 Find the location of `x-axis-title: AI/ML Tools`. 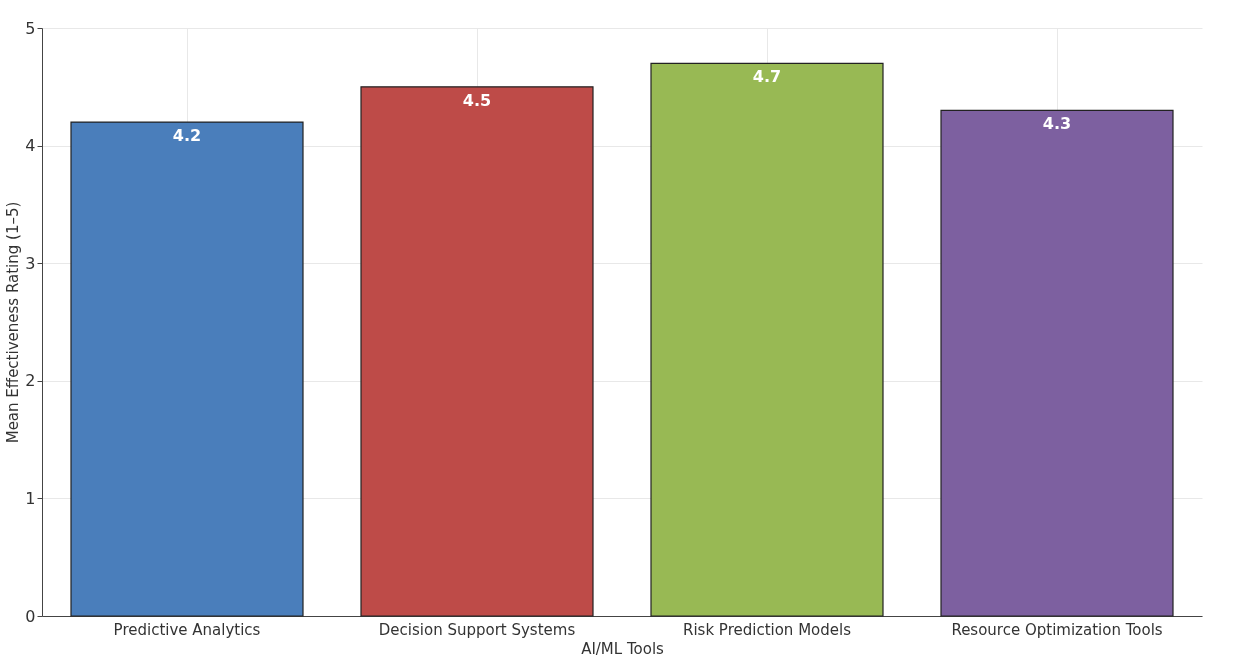

x-axis-title: AI/ML Tools is located at coordinates (623, 648).